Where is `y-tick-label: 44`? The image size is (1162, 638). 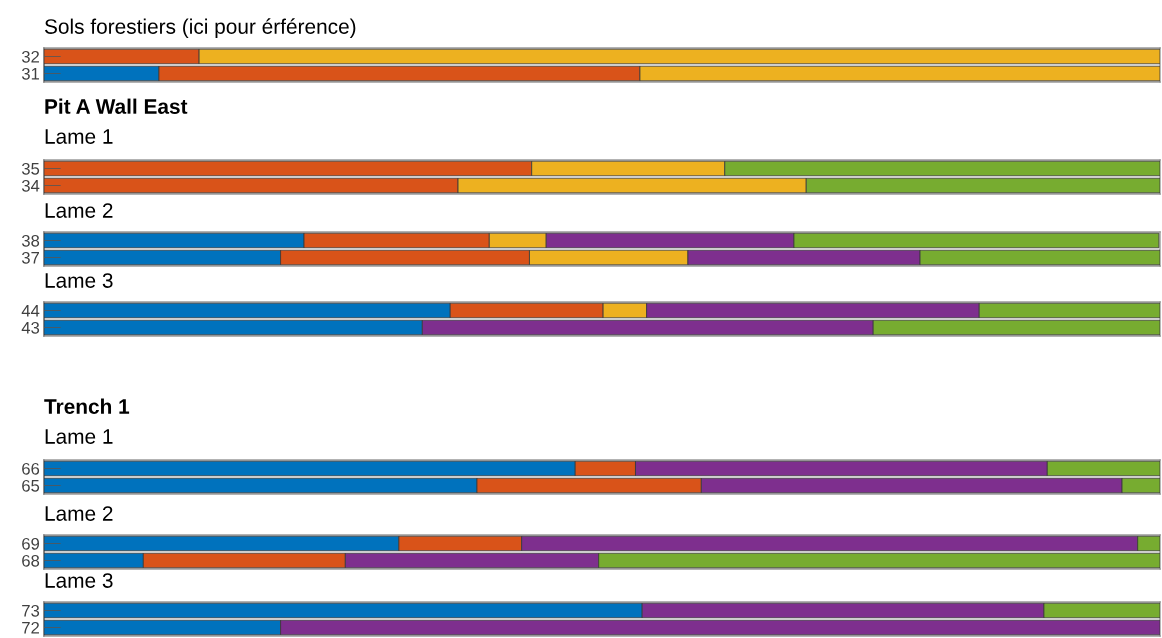 y-tick-label: 44 is located at coordinates (30, 311).